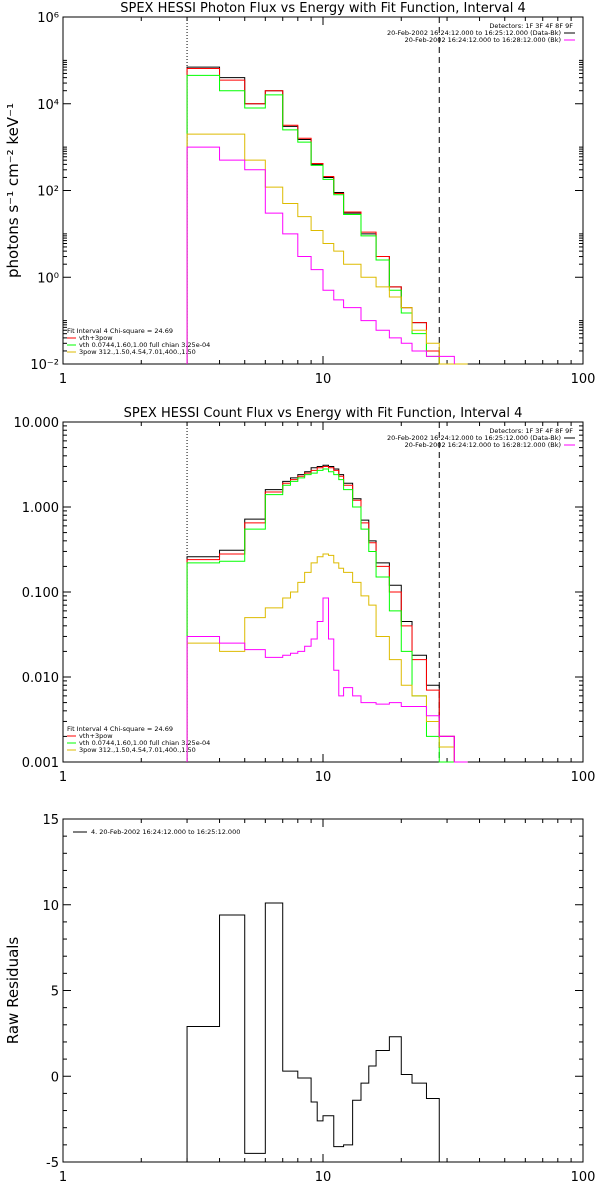 The height and width of the screenshot is (1200, 600). Describe the element at coordinates (55, 1077) in the screenshot. I see `y-tick-label: 0` at that location.